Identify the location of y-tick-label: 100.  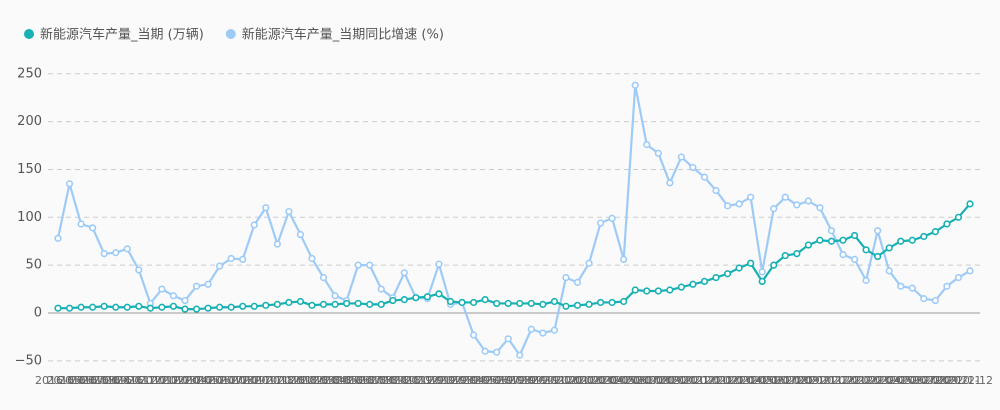
(29, 217).